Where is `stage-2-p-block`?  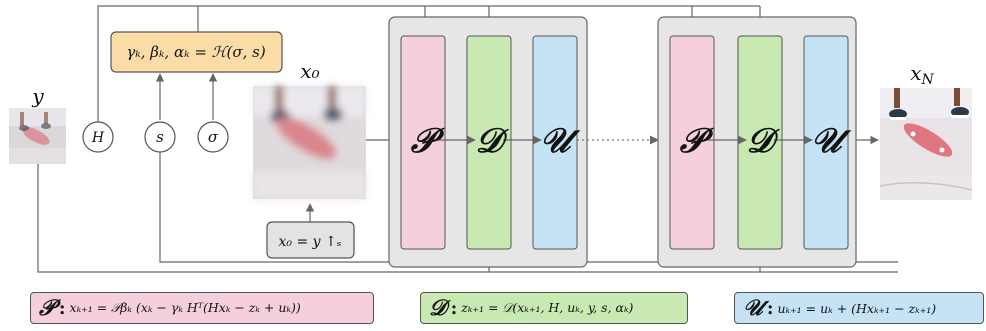
stage-2-p-block is located at coordinates (692, 142).